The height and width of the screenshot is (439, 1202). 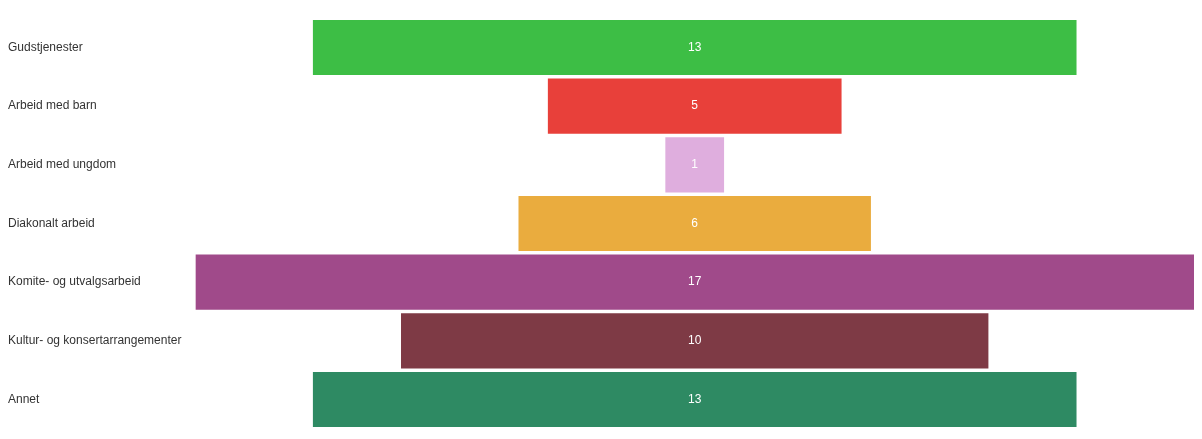 What do you see at coordinates (24, 398) in the screenshot?
I see `category-label: Annet` at bounding box center [24, 398].